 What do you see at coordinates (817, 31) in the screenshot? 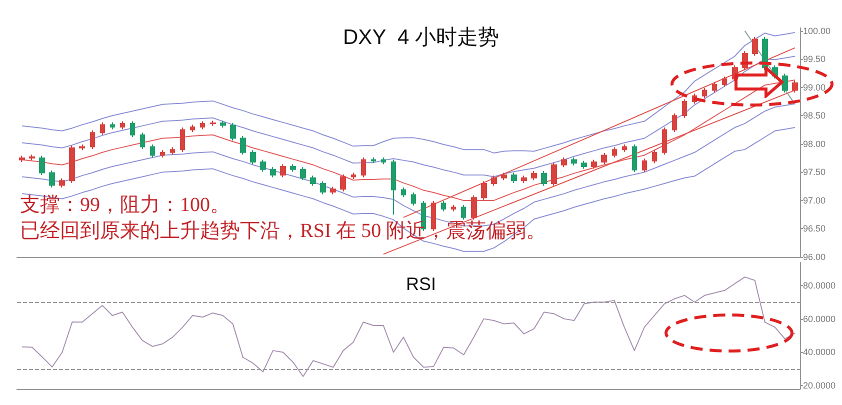
I see `y-tick-label: 100.00` at bounding box center [817, 31].